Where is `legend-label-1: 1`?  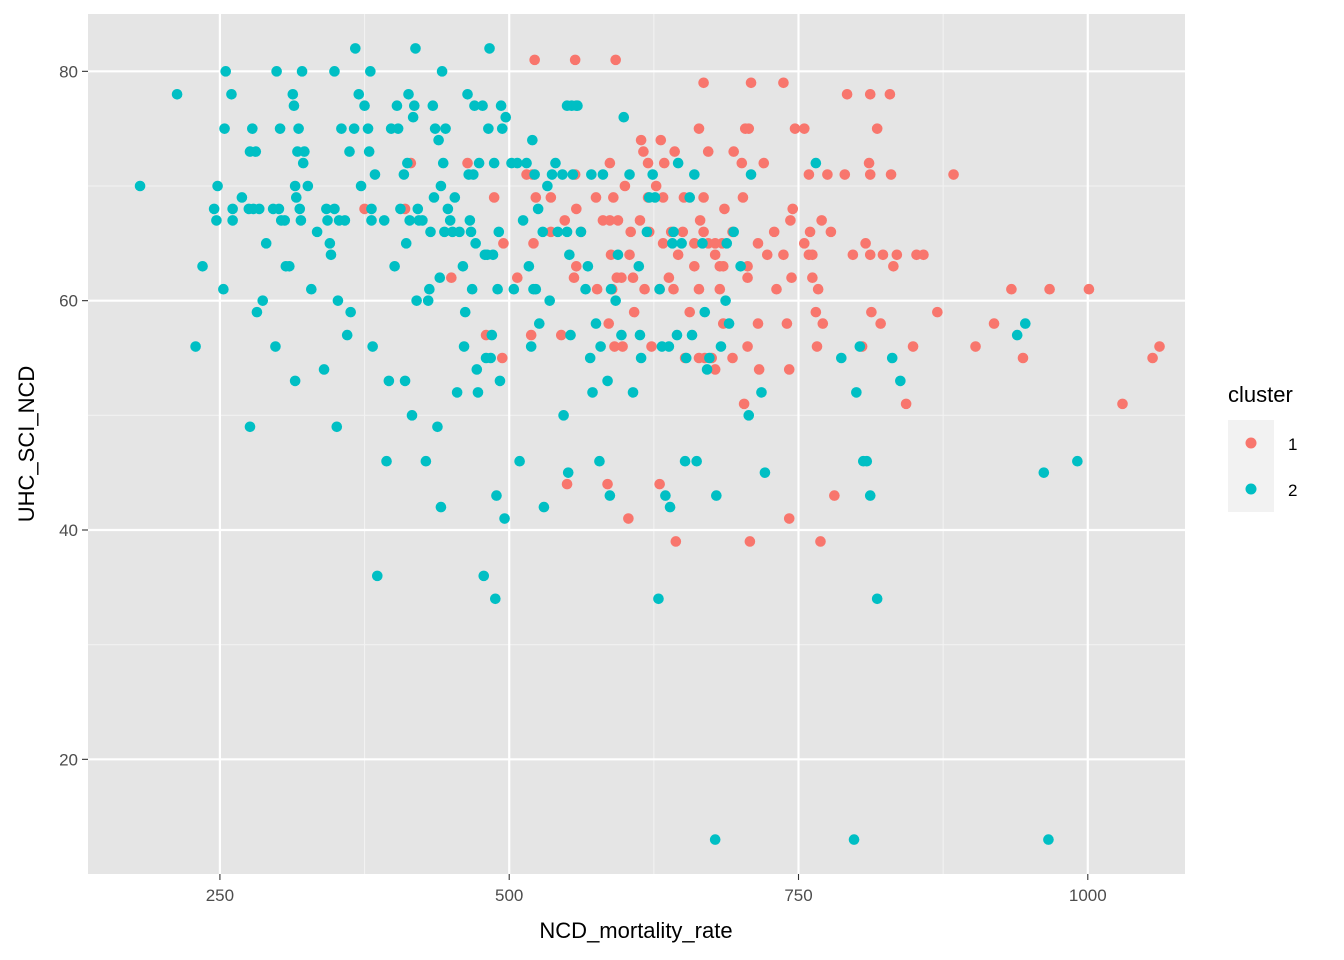 legend-label-1: 1 is located at coordinates (1292, 444).